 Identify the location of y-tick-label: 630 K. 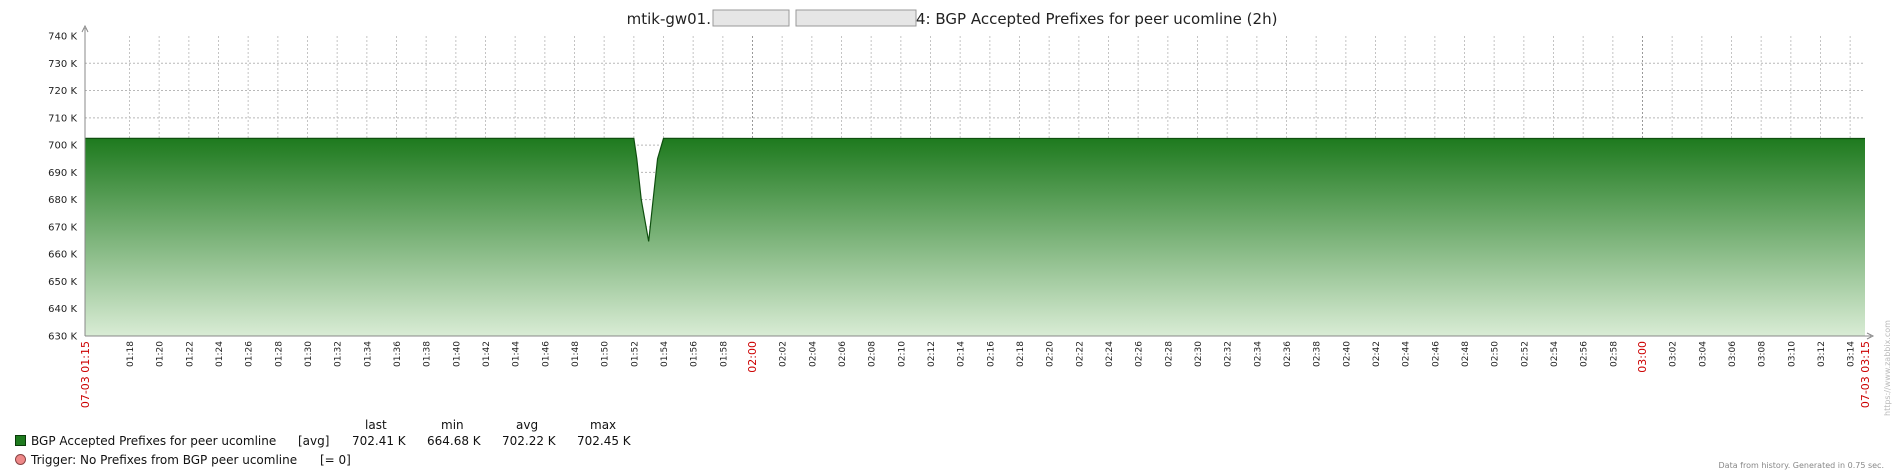
(62, 337).